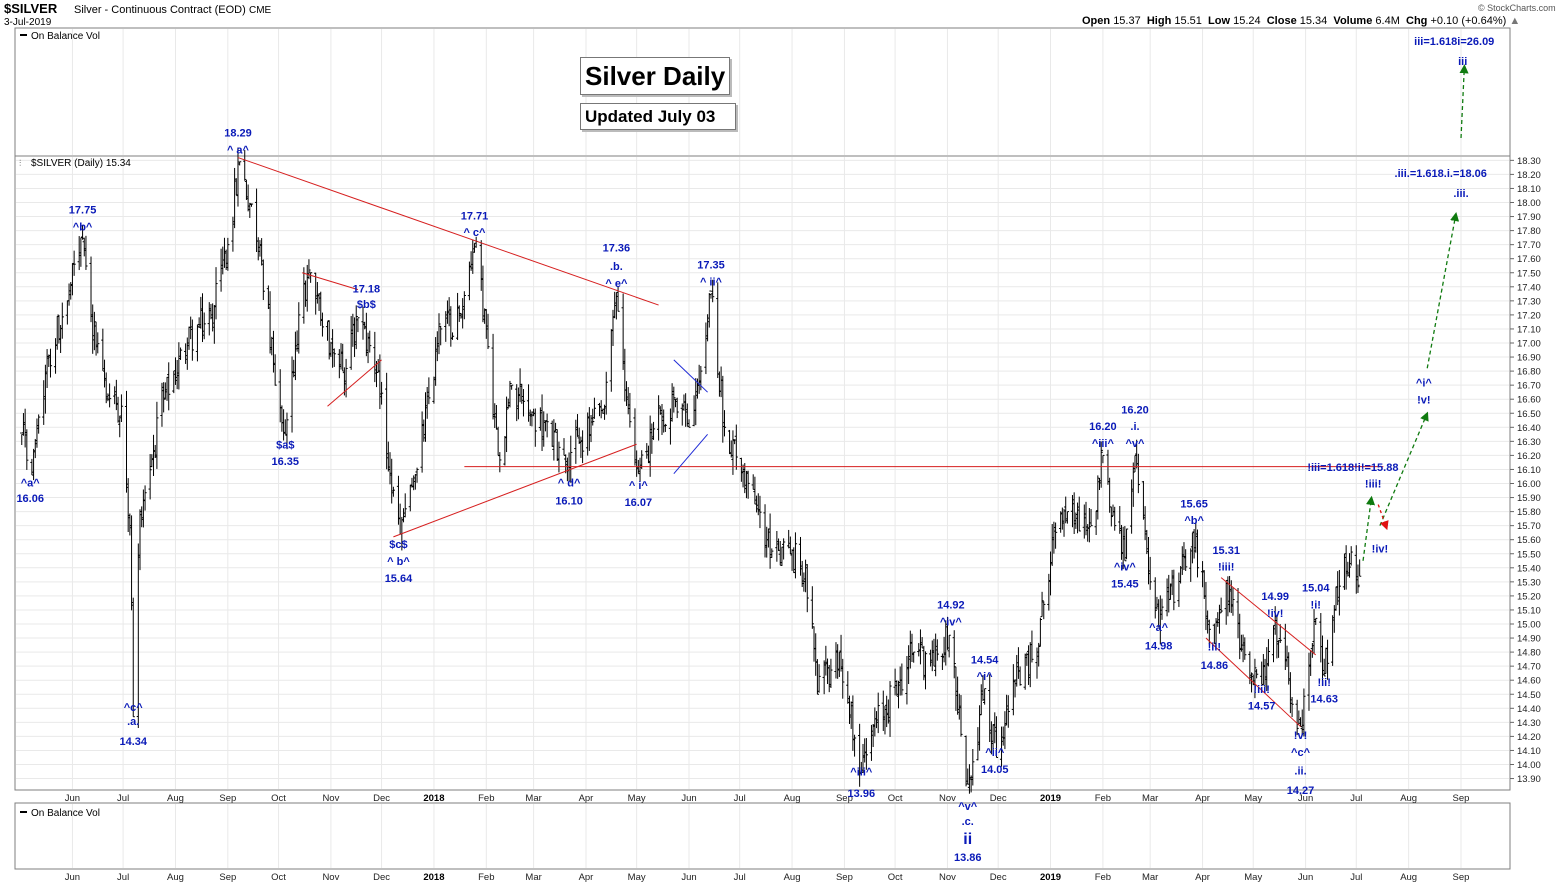 The height and width of the screenshot is (885, 1565). Describe the element at coordinates (366, 305) in the screenshot. I see `wave-label: $b$` at that location.